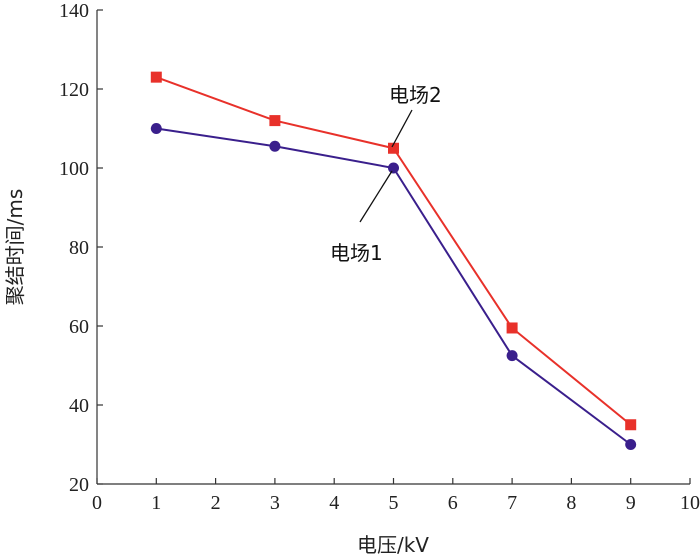 The width and height of the screenshot is (700, 559). I want to click on series-2-label: 电场2, so click(415, 95).